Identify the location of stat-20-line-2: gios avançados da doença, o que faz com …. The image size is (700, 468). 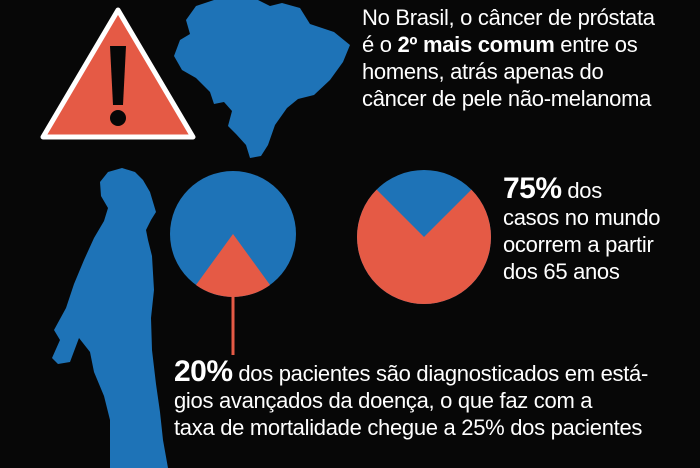
(383, 400).